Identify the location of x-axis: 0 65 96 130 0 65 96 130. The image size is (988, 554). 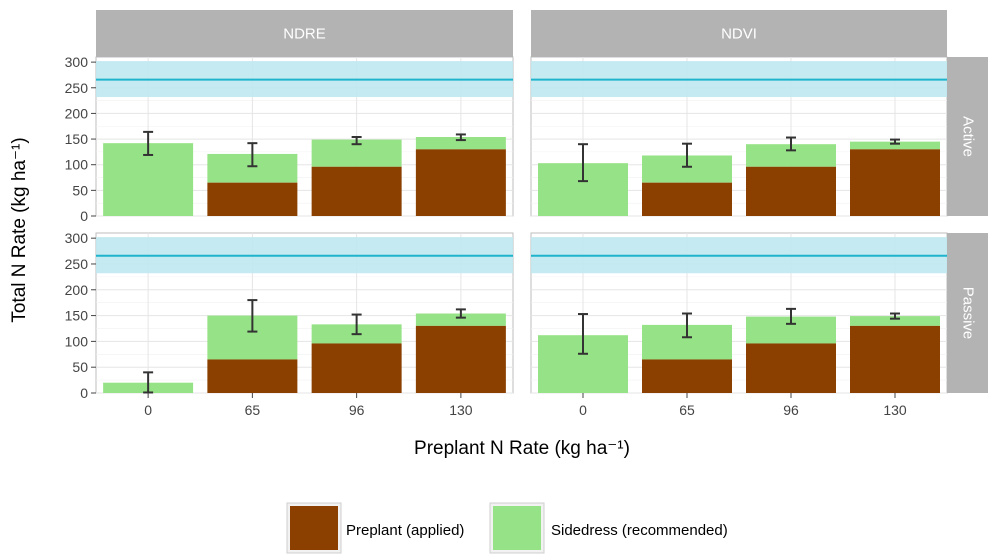
(525, 405).